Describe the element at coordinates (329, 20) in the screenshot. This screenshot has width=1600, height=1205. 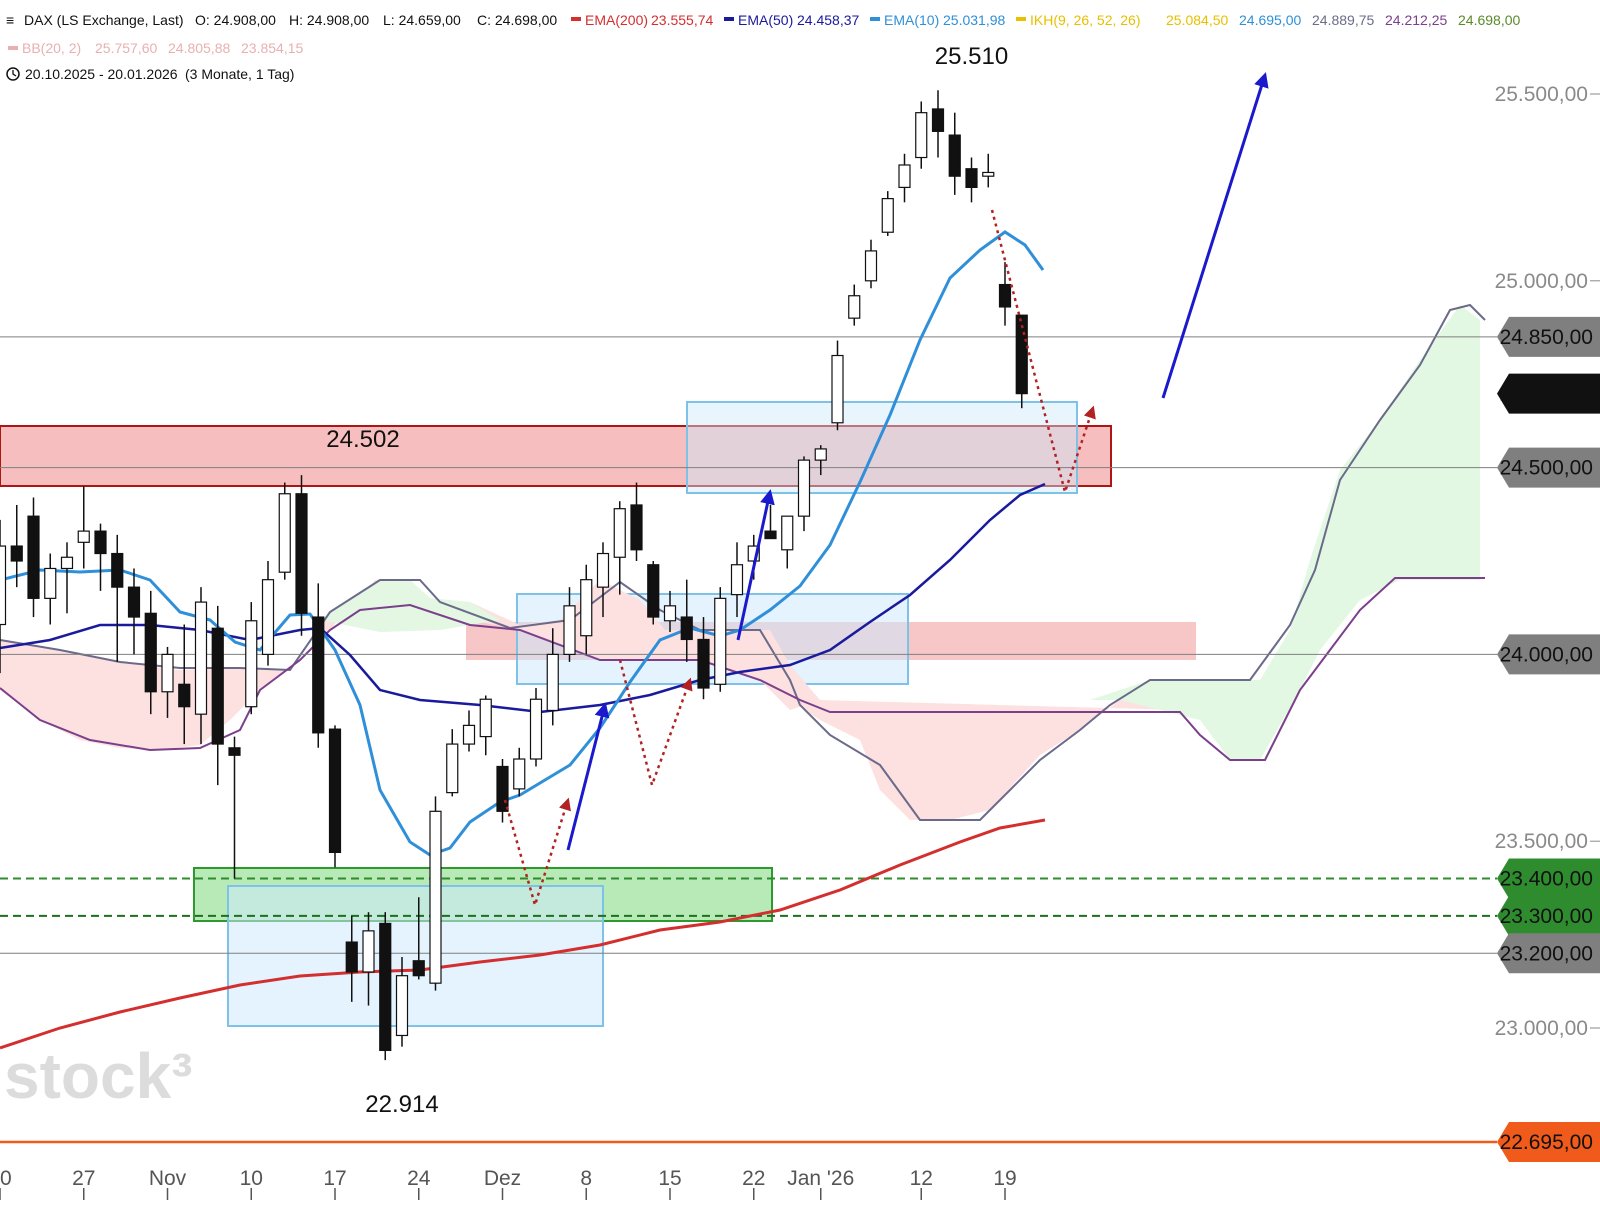
I see `header-item: H: 24.908,00` at that location.